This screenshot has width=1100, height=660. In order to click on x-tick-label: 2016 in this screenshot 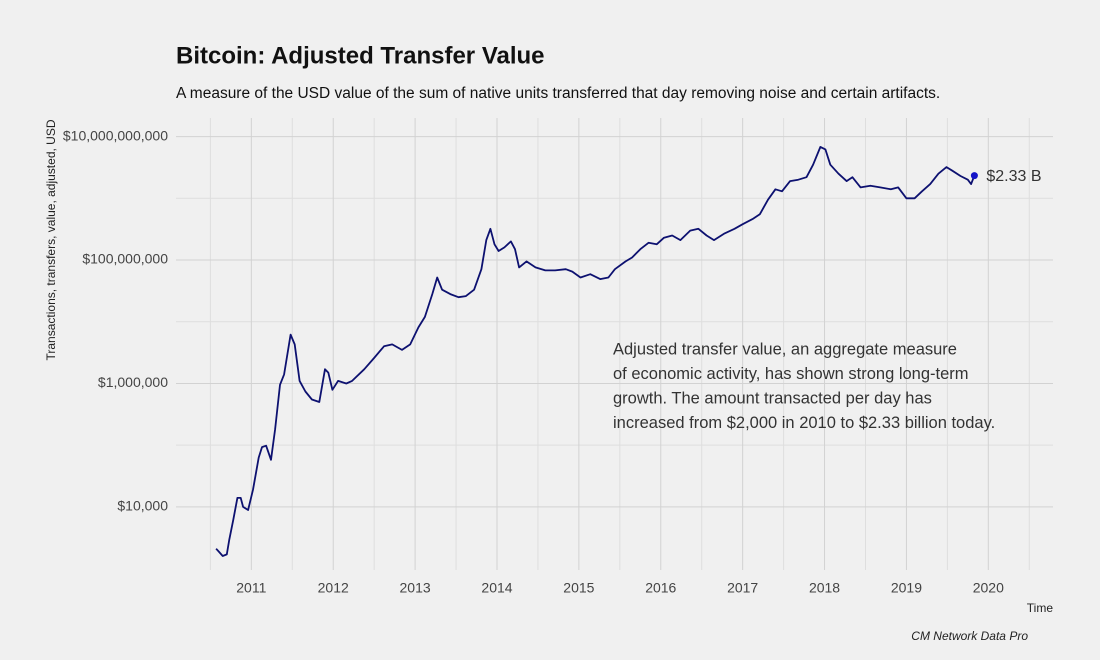, I will do `click(660, 588)`.